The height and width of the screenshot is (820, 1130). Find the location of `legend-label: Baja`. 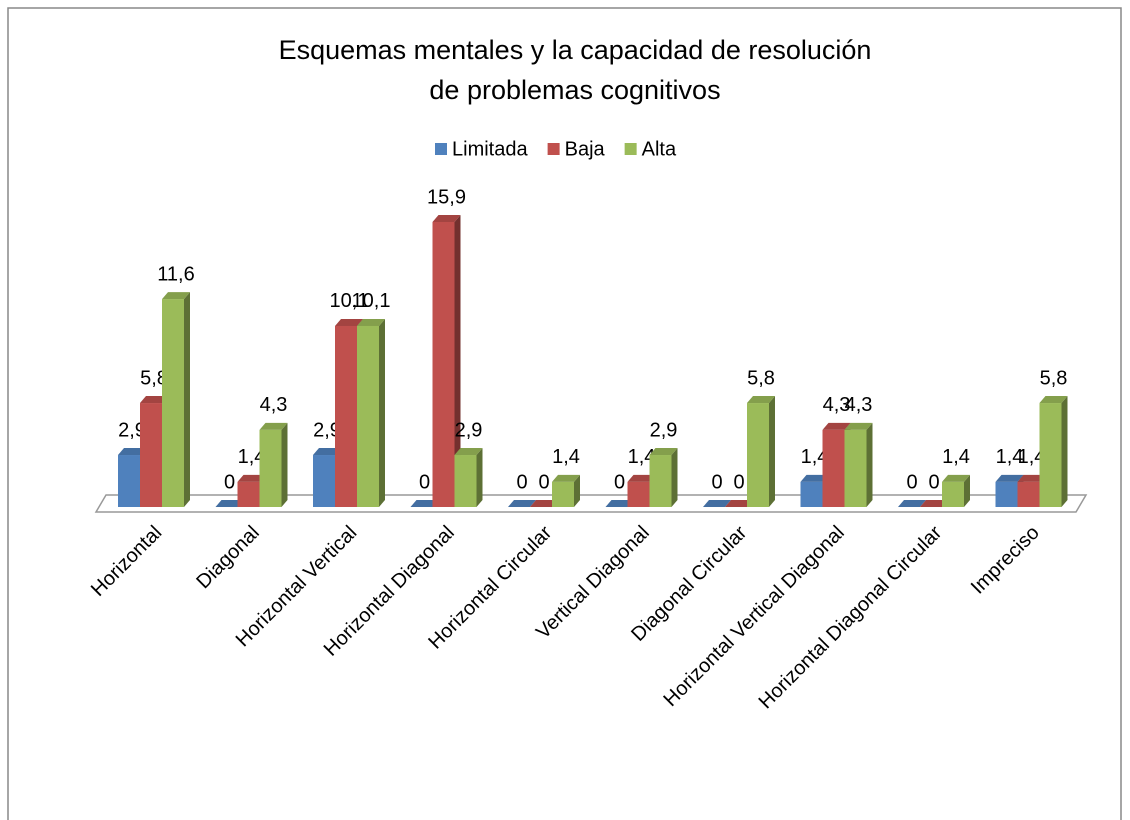

legend-label: Baja is located at coordinates (585, 149).